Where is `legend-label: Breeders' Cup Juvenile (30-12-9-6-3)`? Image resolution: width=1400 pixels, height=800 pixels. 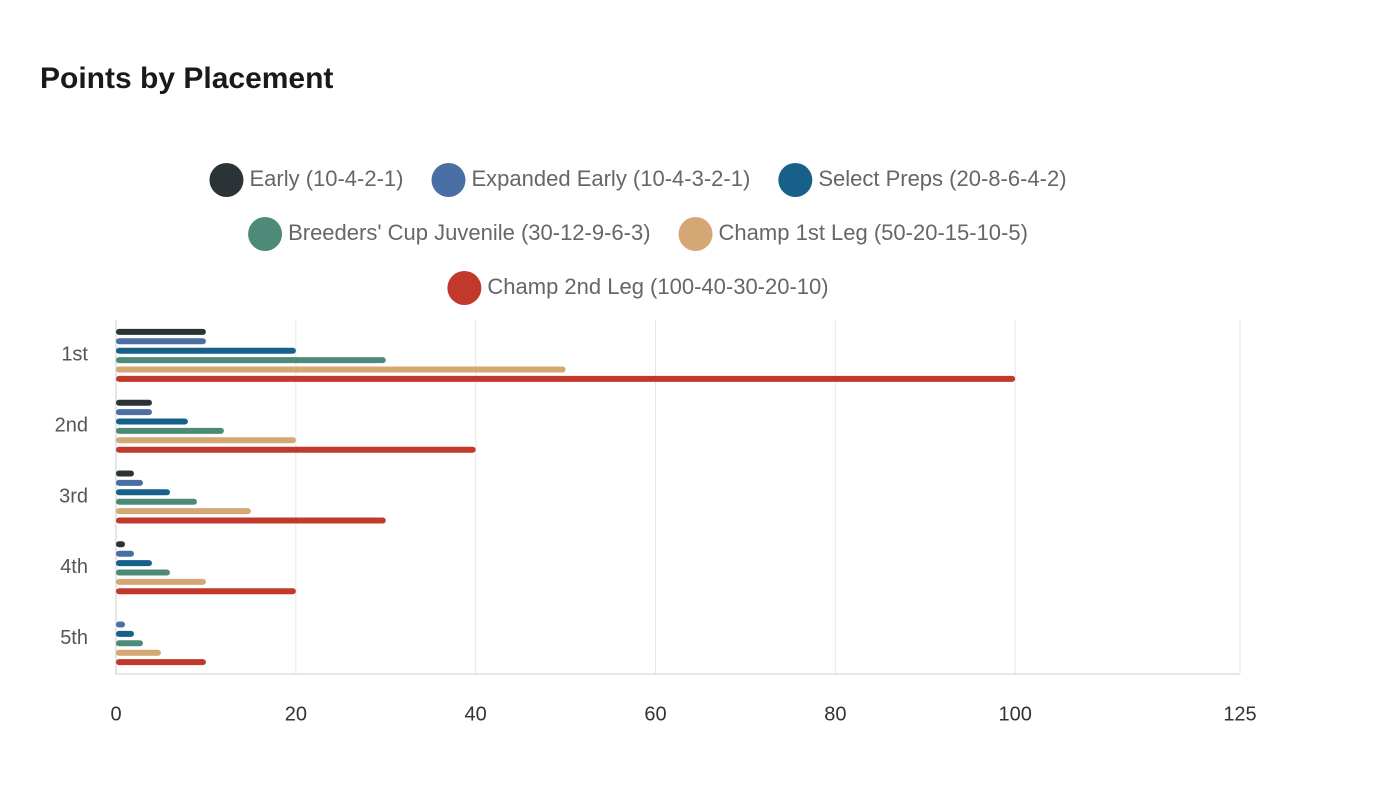
legend-label: Breeders' Cup Juvenile (30-12-9-6-3) is located at coordinates (469, 232).